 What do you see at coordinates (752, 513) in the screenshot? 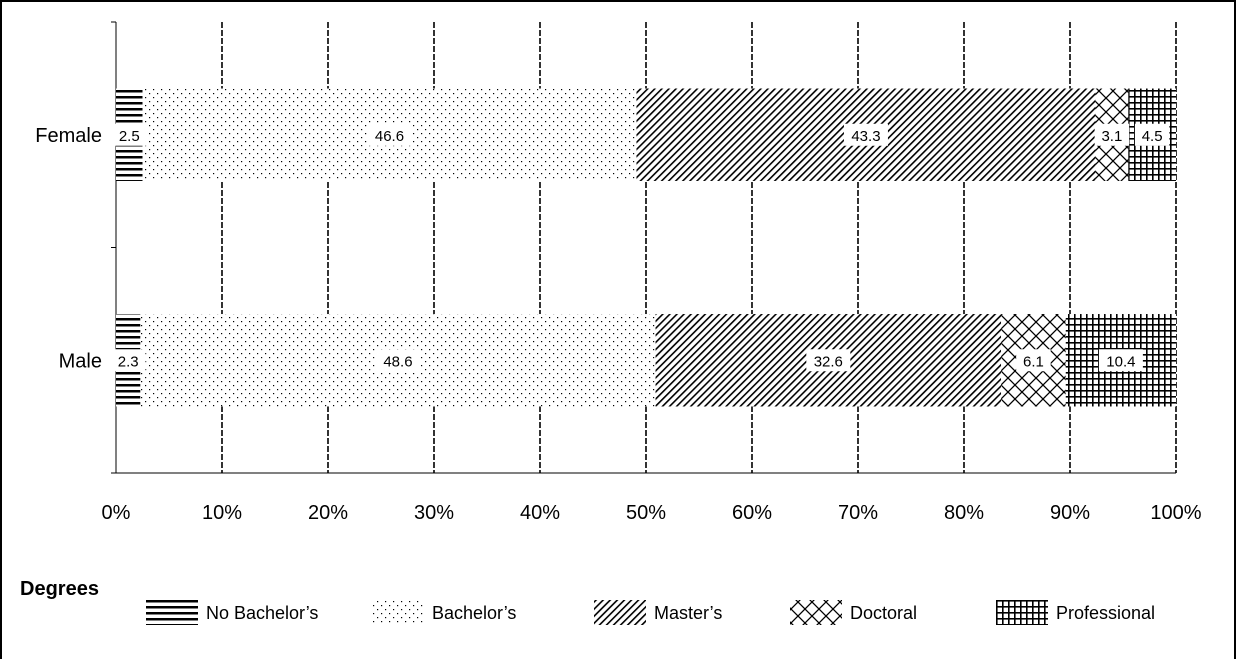
I see `x-tick-label: 60%` at bounding box center [752, 513].